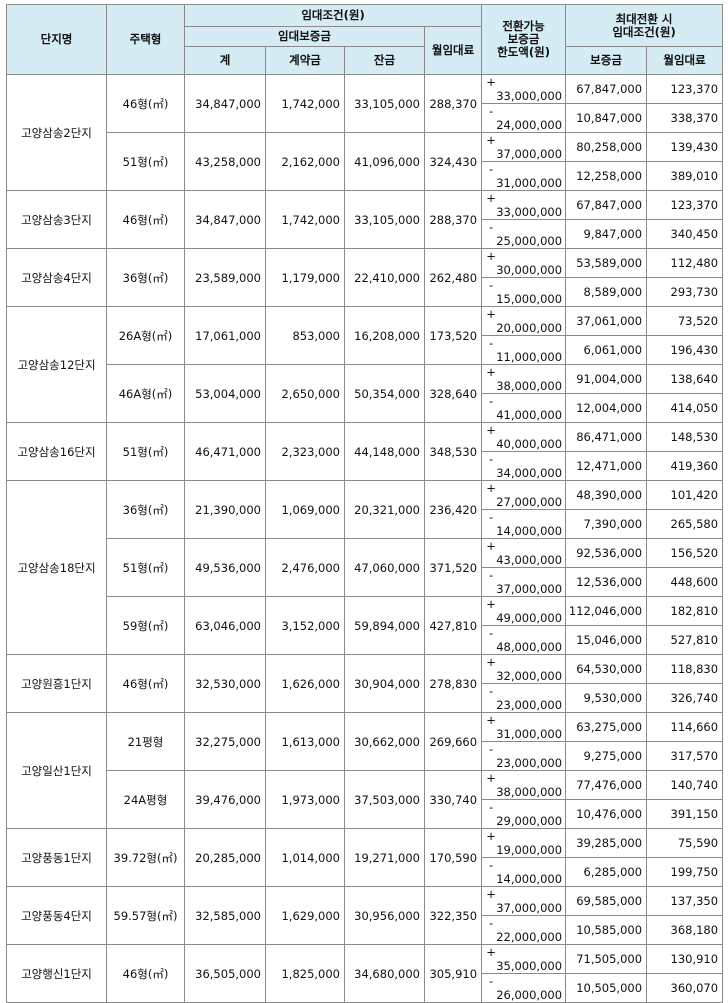 Image resolution: width=728 pixels, height=1003 pixels. I want to click on complex-name-cell: 고양삼송4단지, so click(56, 277).